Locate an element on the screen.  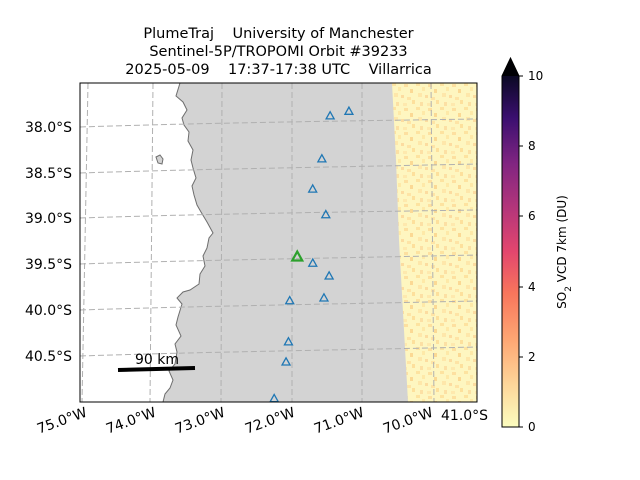
colorbar-extend-arrow is located at coordinates (510, 67).